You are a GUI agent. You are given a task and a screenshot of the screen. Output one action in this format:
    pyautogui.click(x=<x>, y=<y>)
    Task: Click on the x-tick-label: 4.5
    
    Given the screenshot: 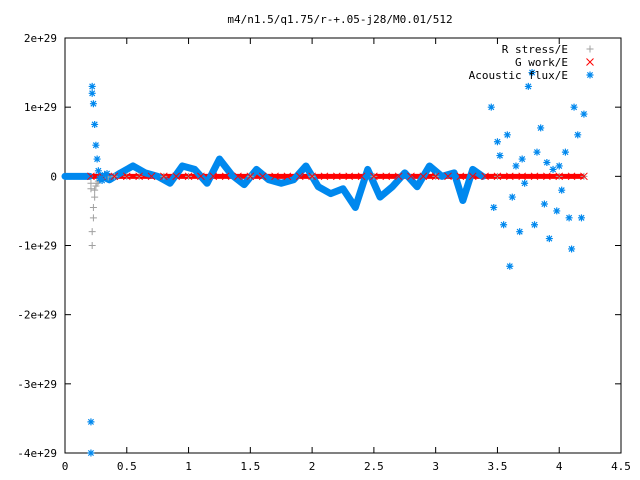 What is the action you would take?
    pyautogui.click(x=621, y=466)
    